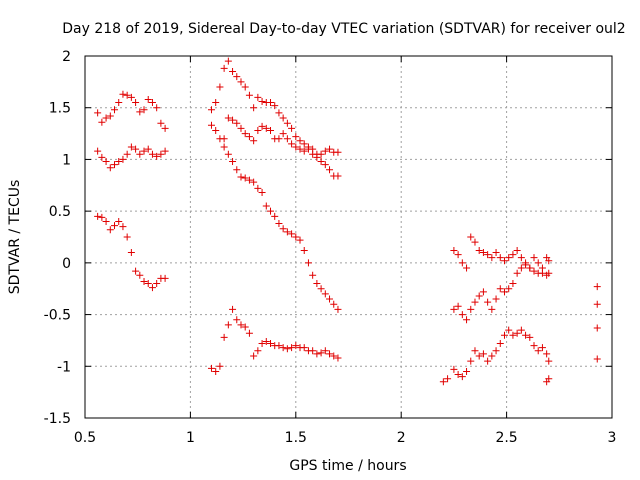  I want to click on y-axis-label: SDTVAR / TECUs, so click(15, 237).